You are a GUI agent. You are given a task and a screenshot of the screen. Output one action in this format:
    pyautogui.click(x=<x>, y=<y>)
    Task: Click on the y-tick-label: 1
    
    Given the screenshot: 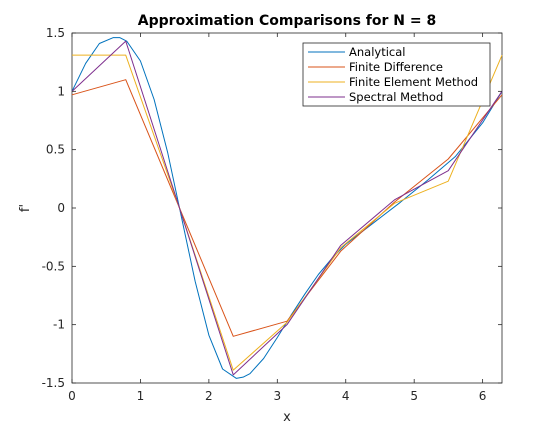 What is the action you would take?
    pyautogui.click(x=61, y=91)
    